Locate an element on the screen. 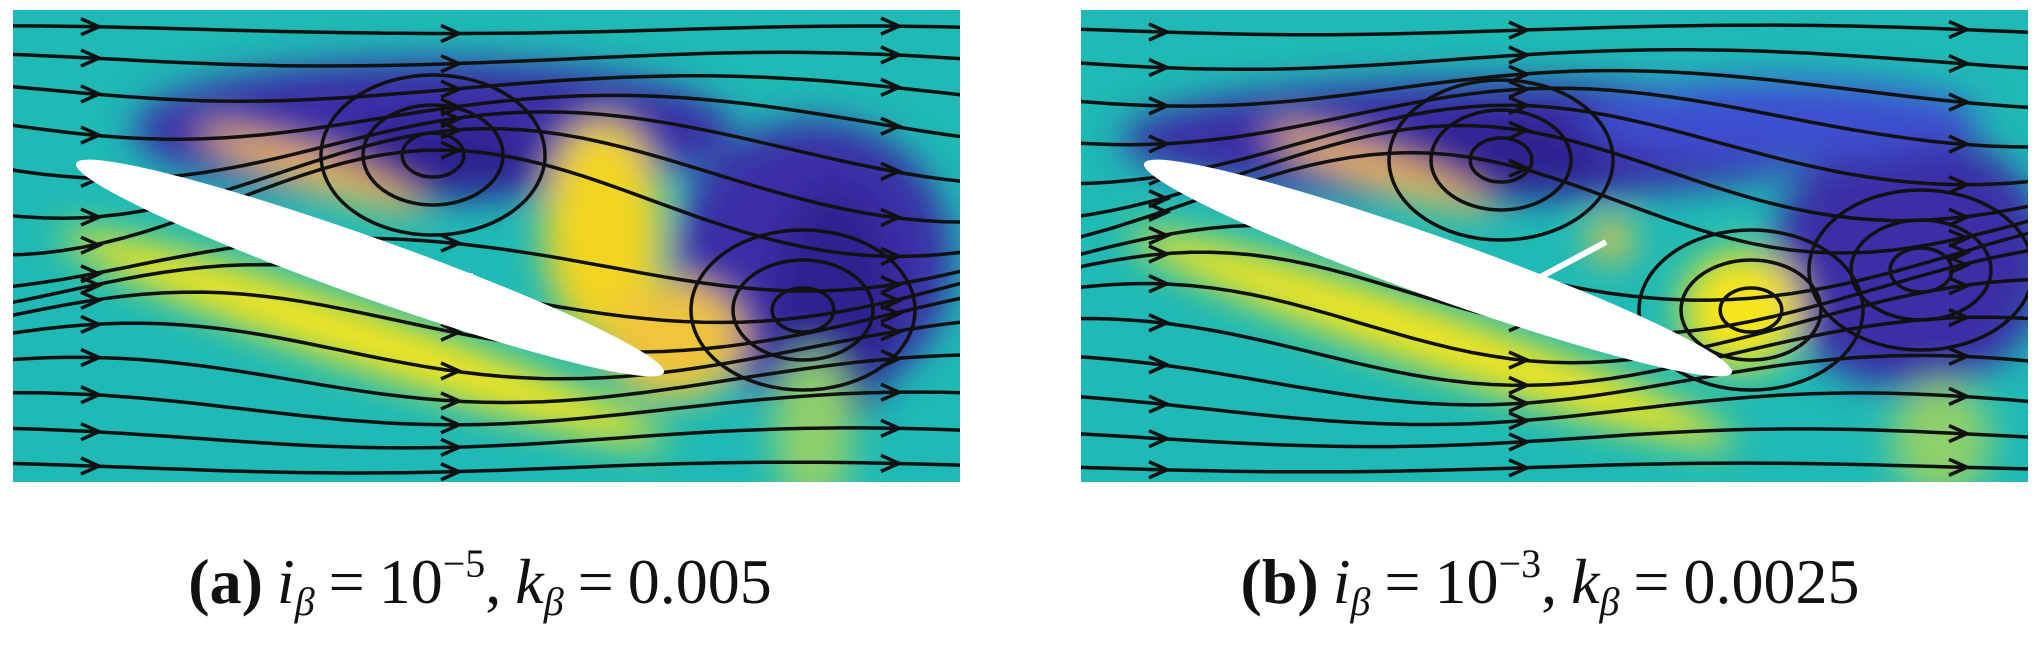  caption-part: a is located at coordinates (225, 581).